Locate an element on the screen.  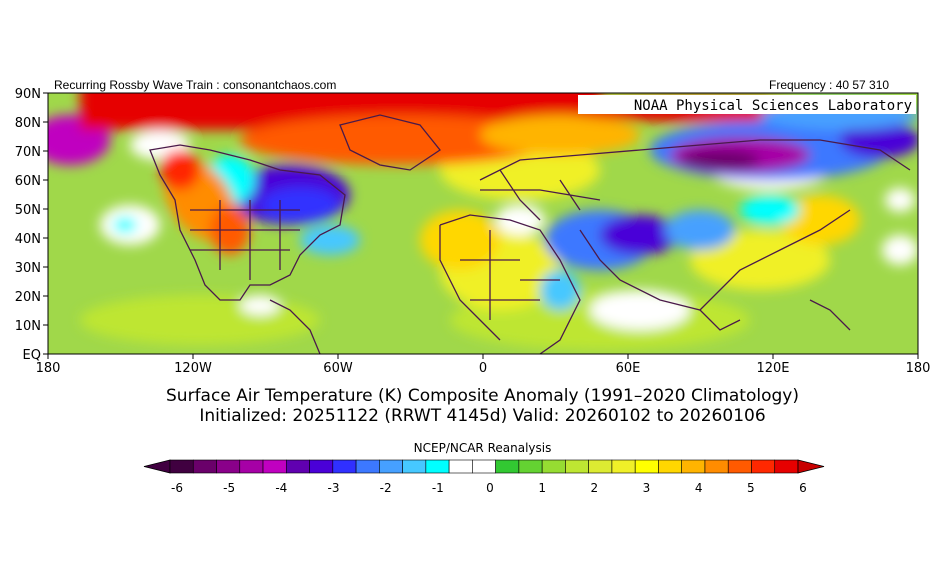
header-right-text: Frequency : 40 57 310 is located at coordinates (829, 85).